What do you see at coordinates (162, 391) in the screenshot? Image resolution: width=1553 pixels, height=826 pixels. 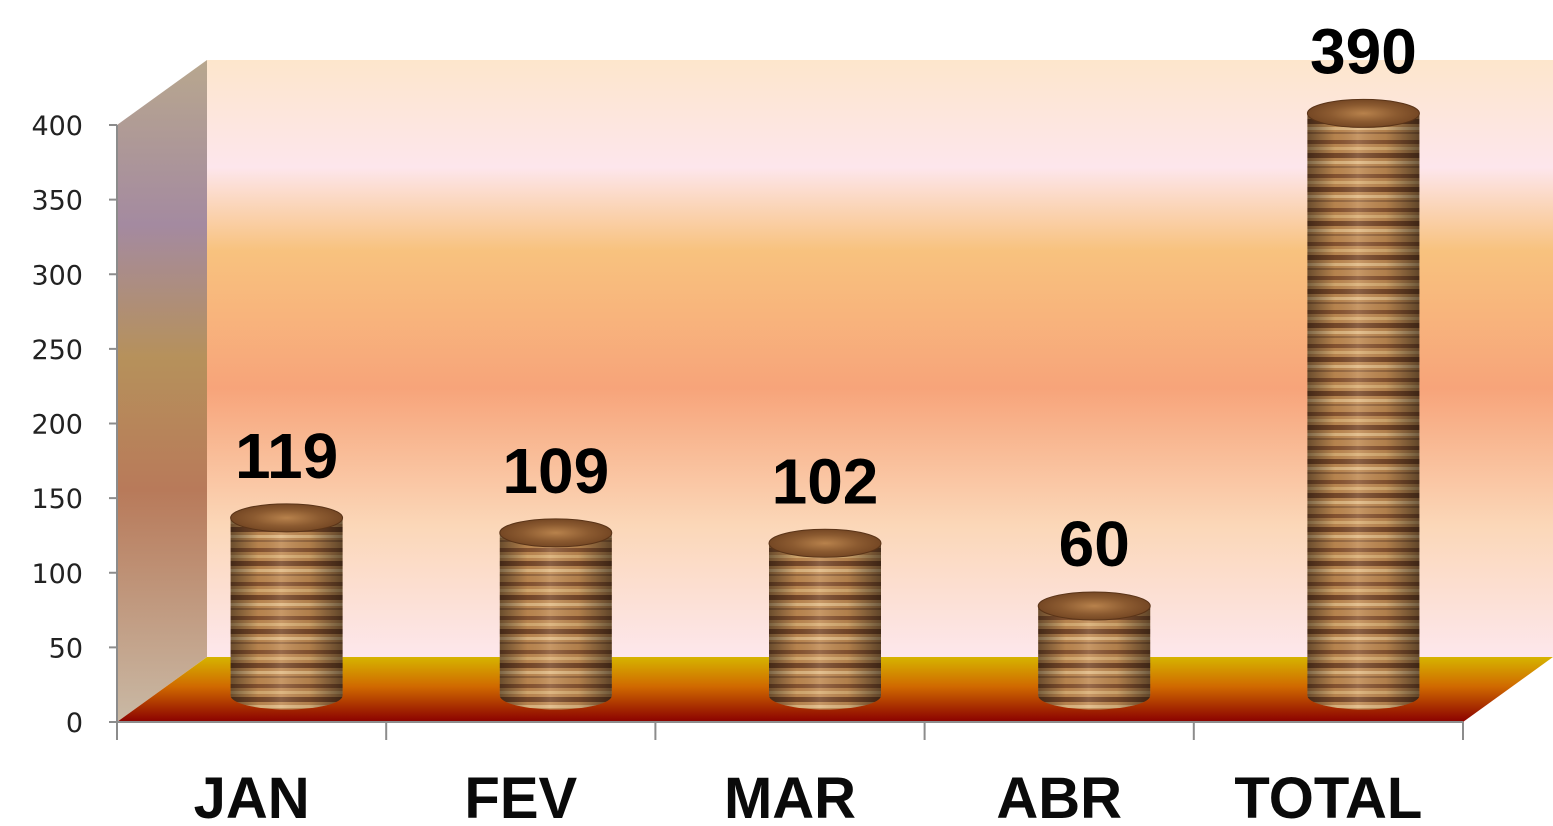 I see `chart-side-wall` at bounding box center [162, 391].